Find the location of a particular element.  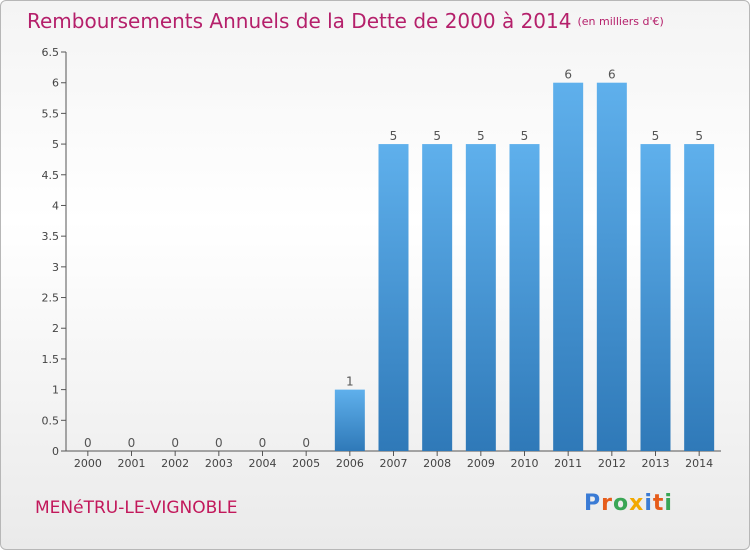

x-tick-label: 2012 is located at coordinates (612, 463).